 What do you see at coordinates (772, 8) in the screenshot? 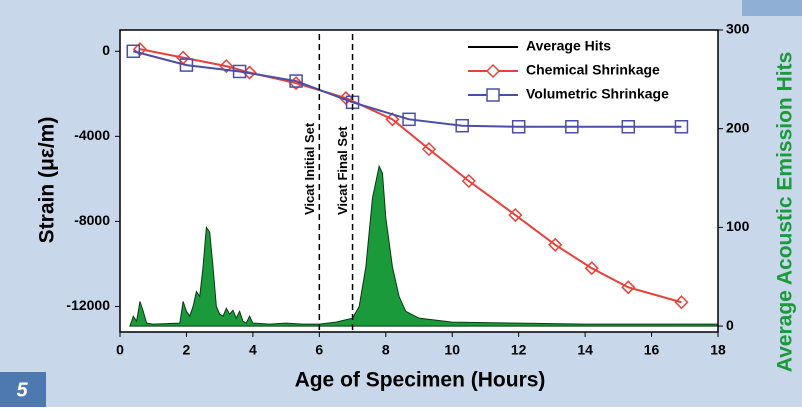
I see `corner-block` at bounding box center [772, 8].